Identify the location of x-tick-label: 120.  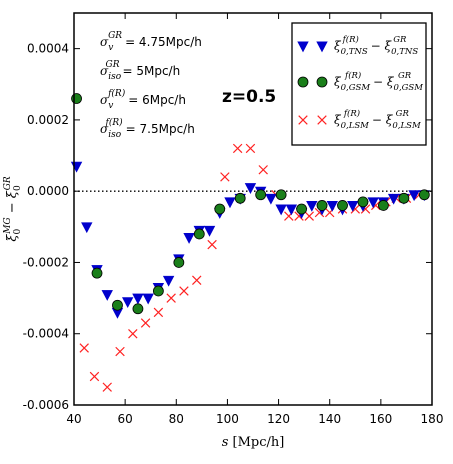
(278, 419).